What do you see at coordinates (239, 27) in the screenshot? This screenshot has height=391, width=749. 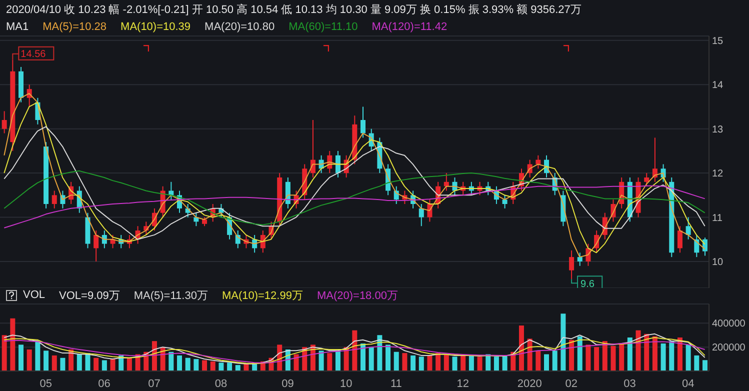 I see `text: MA(20)=10.80` at bounding box center [239, 27].